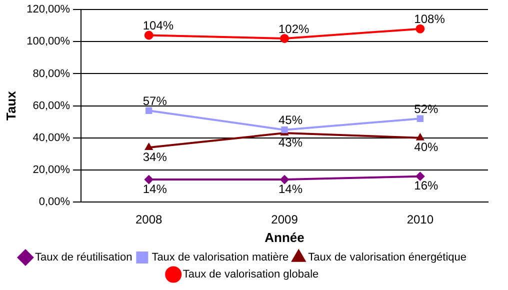 This screenshot has width=508, height=290. I want to click on data-label: 57%, so click(155, 101).